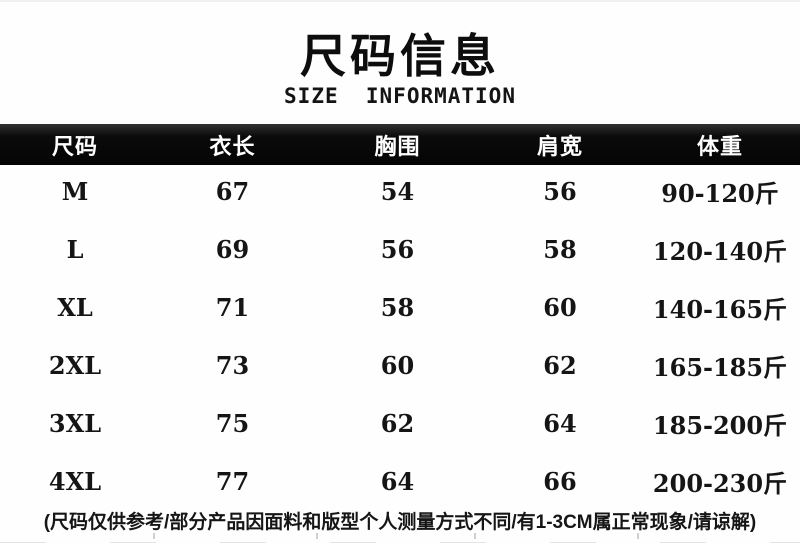 Image resolution: width=800 pixels, height=543 pixels. I want to click on column-header-weight: 体重, so click(719, 146).